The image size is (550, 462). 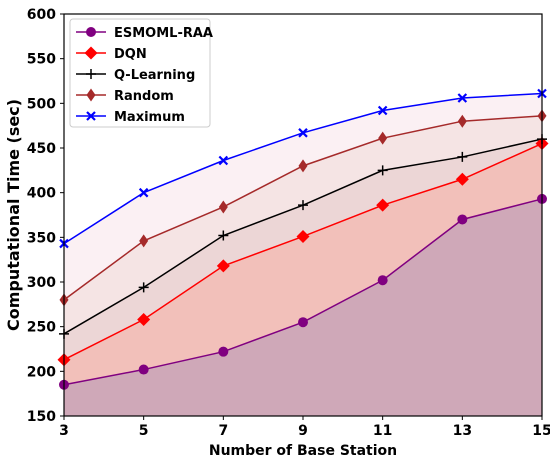 What do you see at coordinates (41, 149) in the screenshot?
I see `y-tick-label: 450` at bounding box center [41, 149].